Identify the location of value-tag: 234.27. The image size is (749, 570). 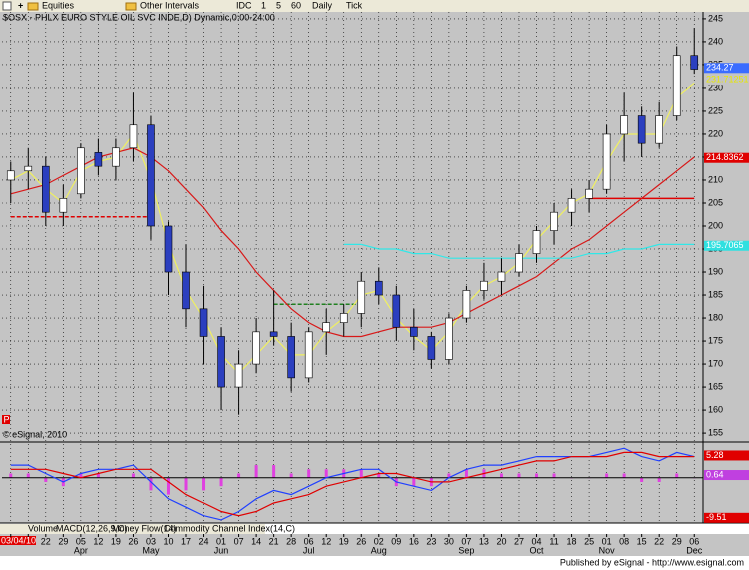
(720, 68).